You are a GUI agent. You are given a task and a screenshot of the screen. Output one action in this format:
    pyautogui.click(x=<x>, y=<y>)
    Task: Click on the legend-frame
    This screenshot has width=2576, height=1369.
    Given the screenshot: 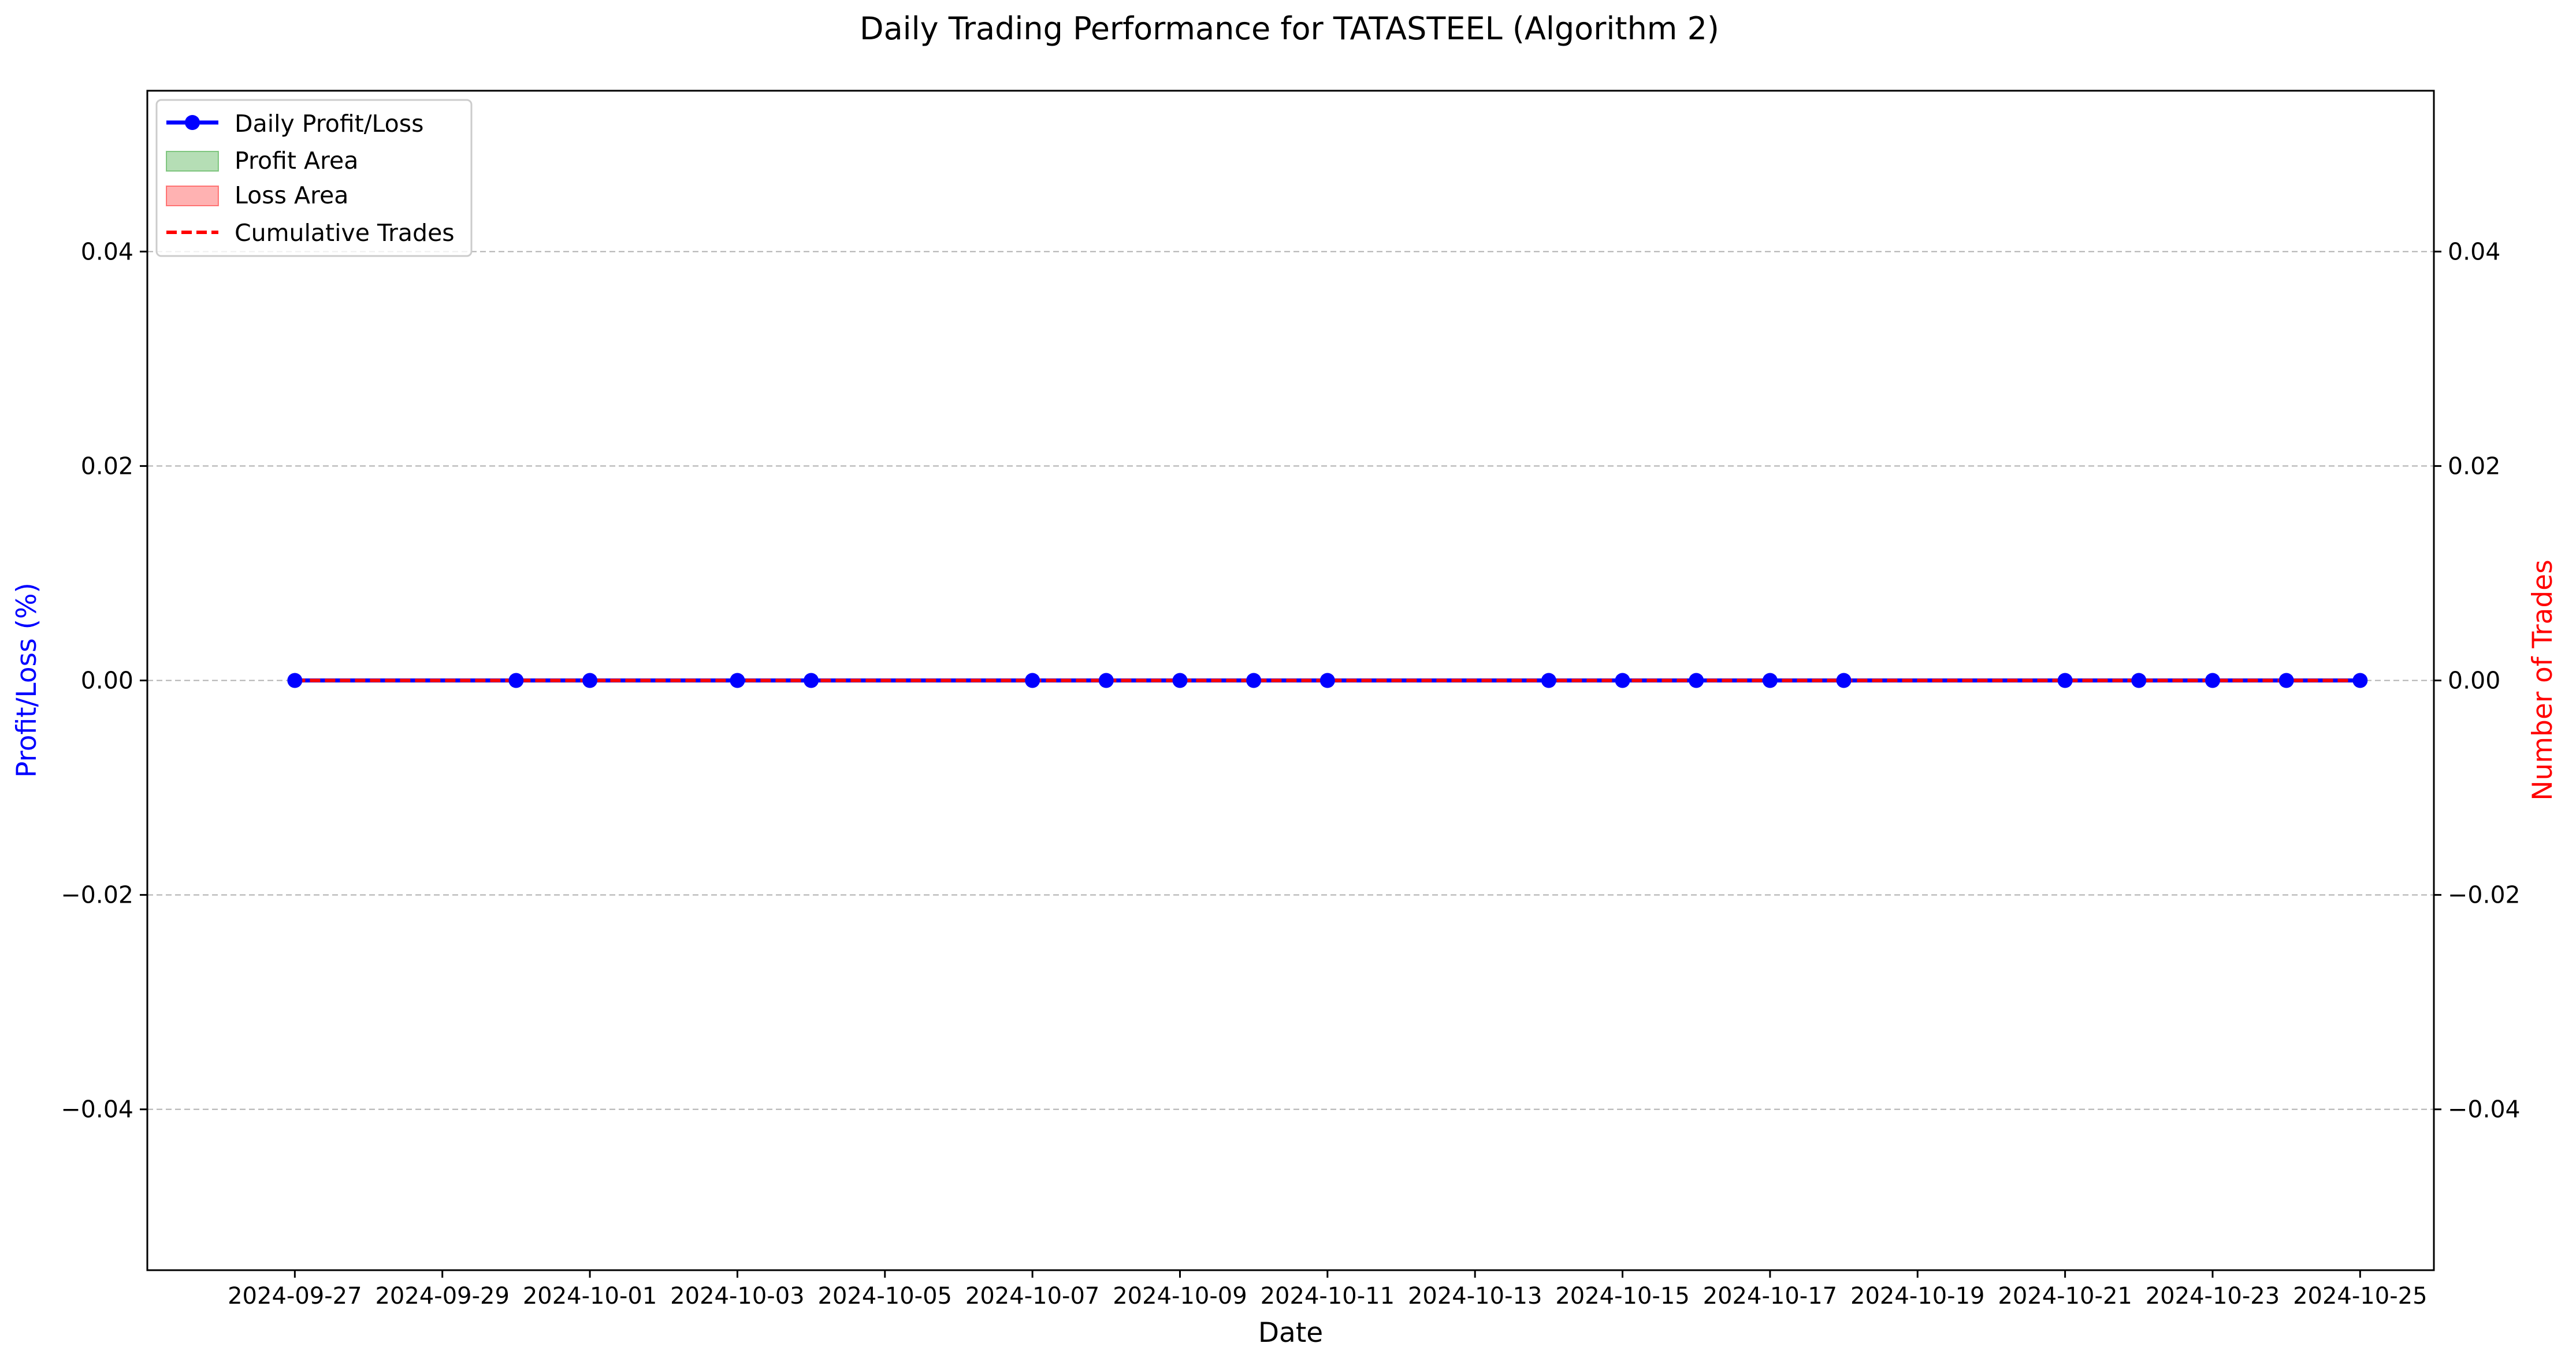 What is the action you would take?
    pyautogui.click(x=314, y=178)
    